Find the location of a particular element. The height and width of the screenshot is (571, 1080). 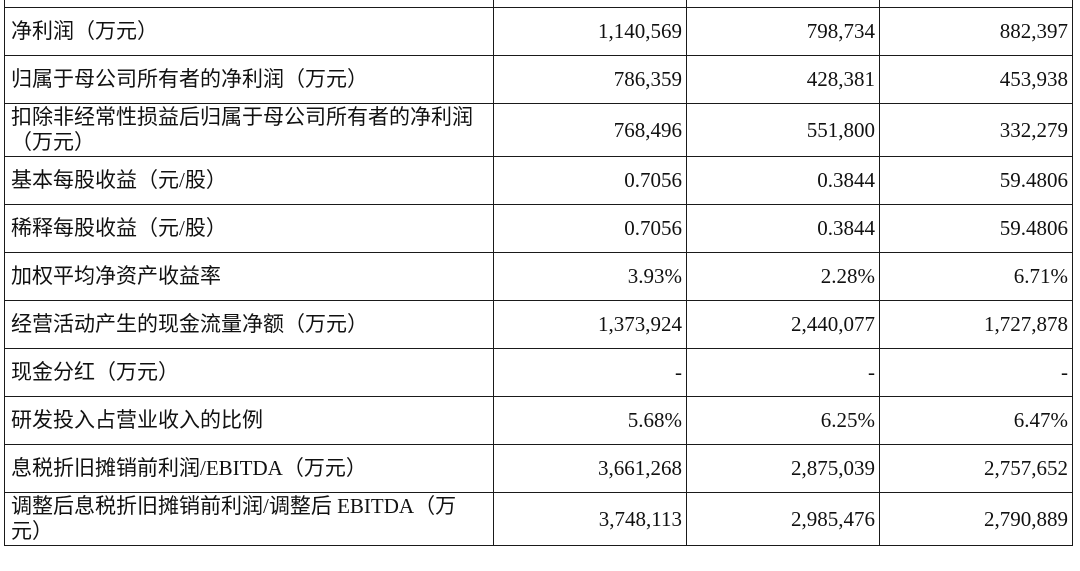

row-label: 基本每股收益（元/股） is located at coordinates (249, 180).